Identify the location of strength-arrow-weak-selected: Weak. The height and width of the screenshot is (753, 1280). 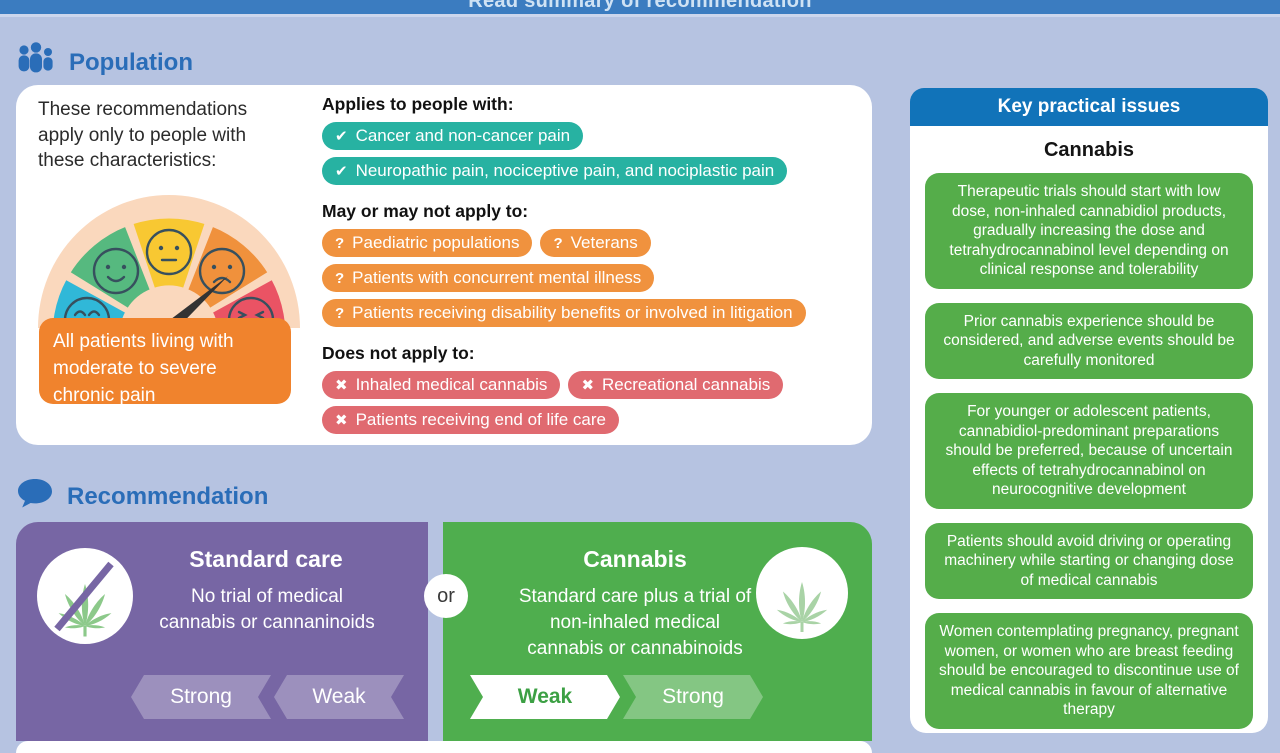
(545, 697).